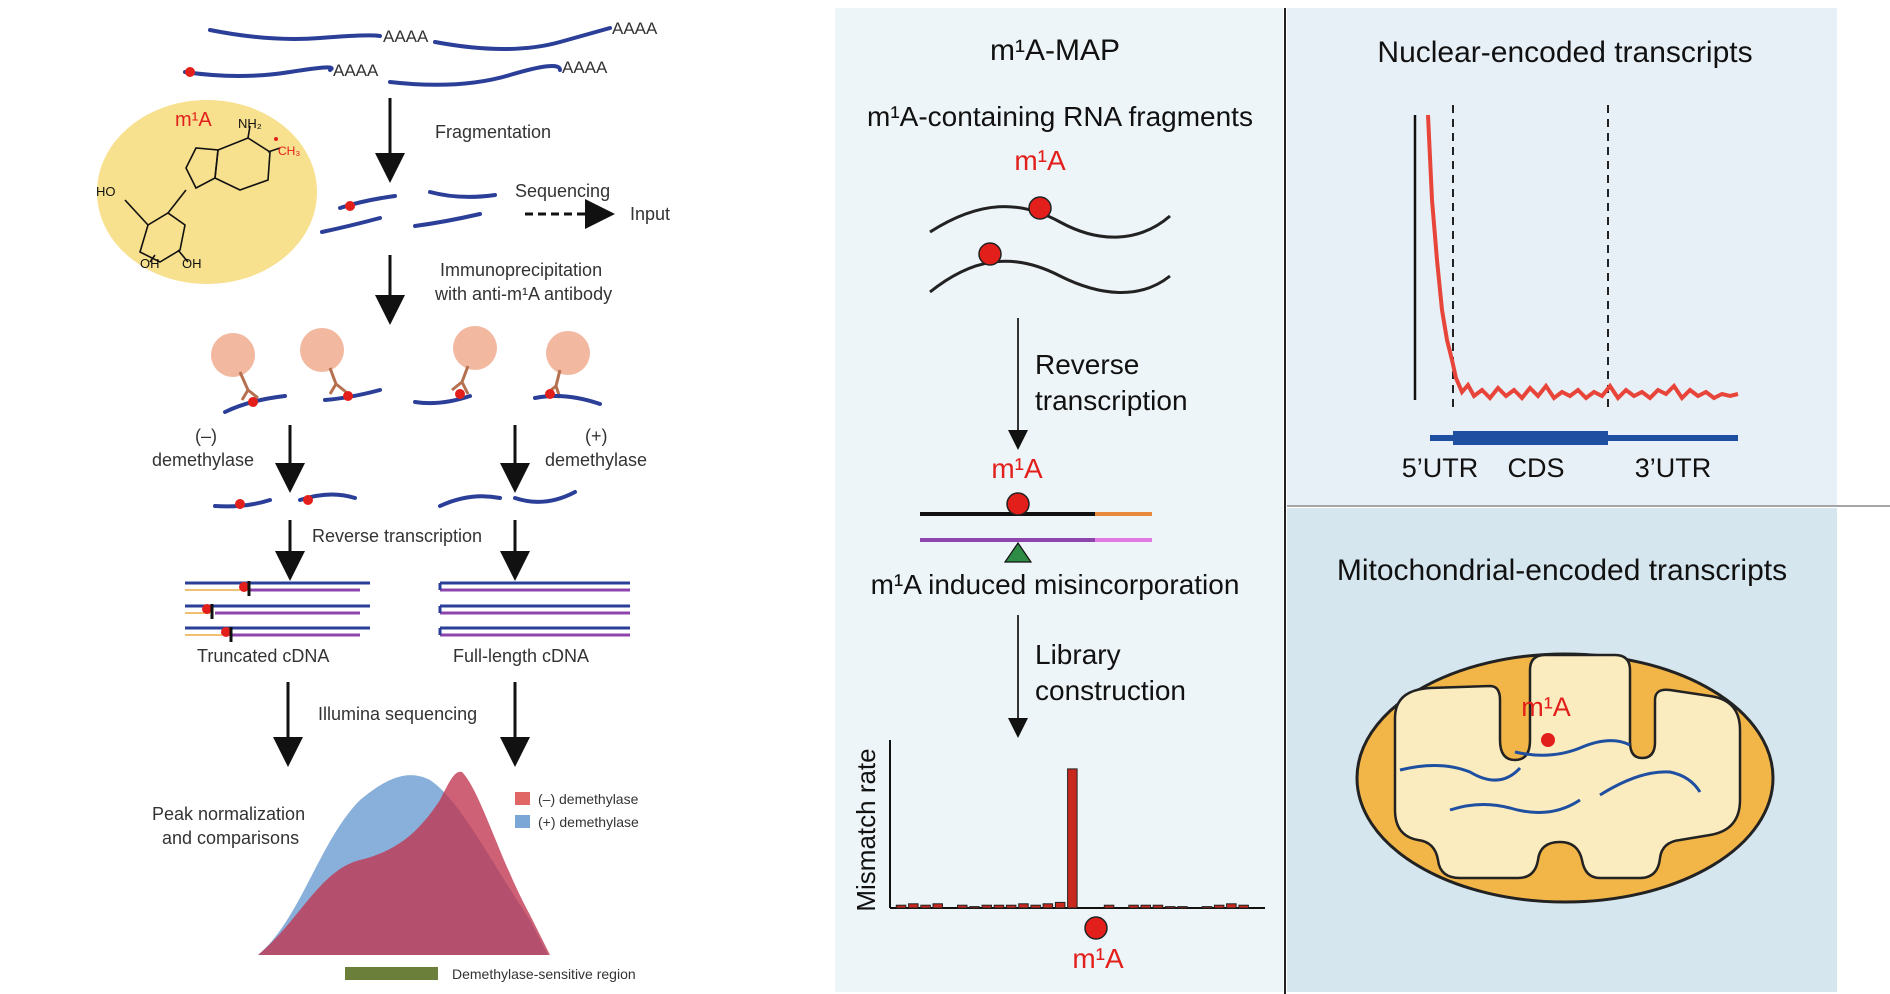  Describe the element at coordinates (404, 863) in the screenshot. I see `minus-demethylase-peak` at that location.